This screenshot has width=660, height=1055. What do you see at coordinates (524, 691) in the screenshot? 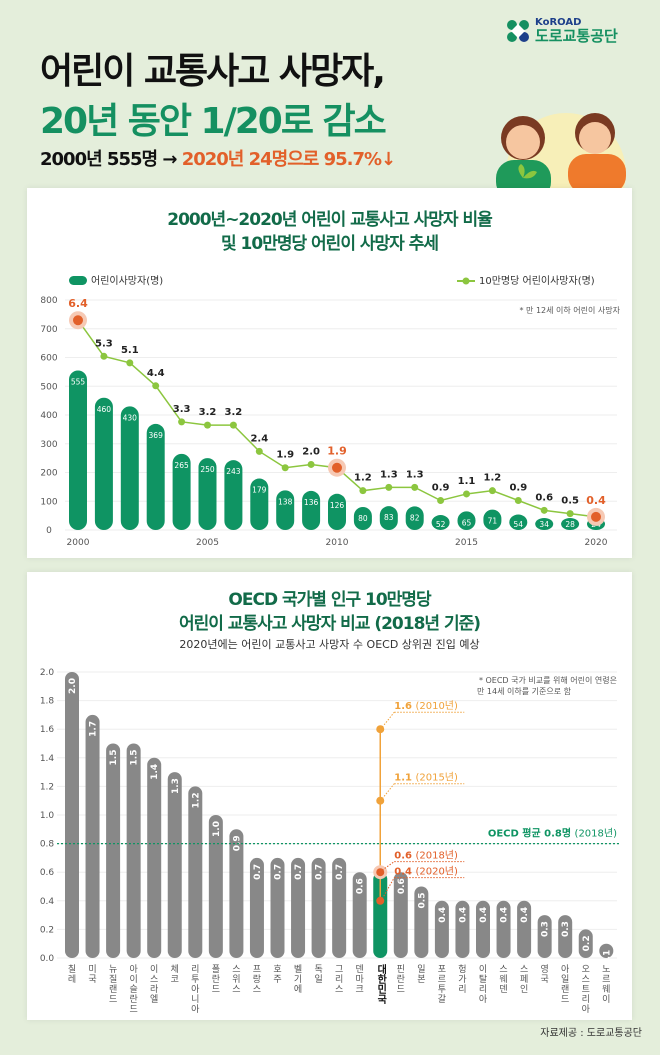
I see `chart-note: 만 14세 이하를 기준으로 함` at bounding box center [524, 691].